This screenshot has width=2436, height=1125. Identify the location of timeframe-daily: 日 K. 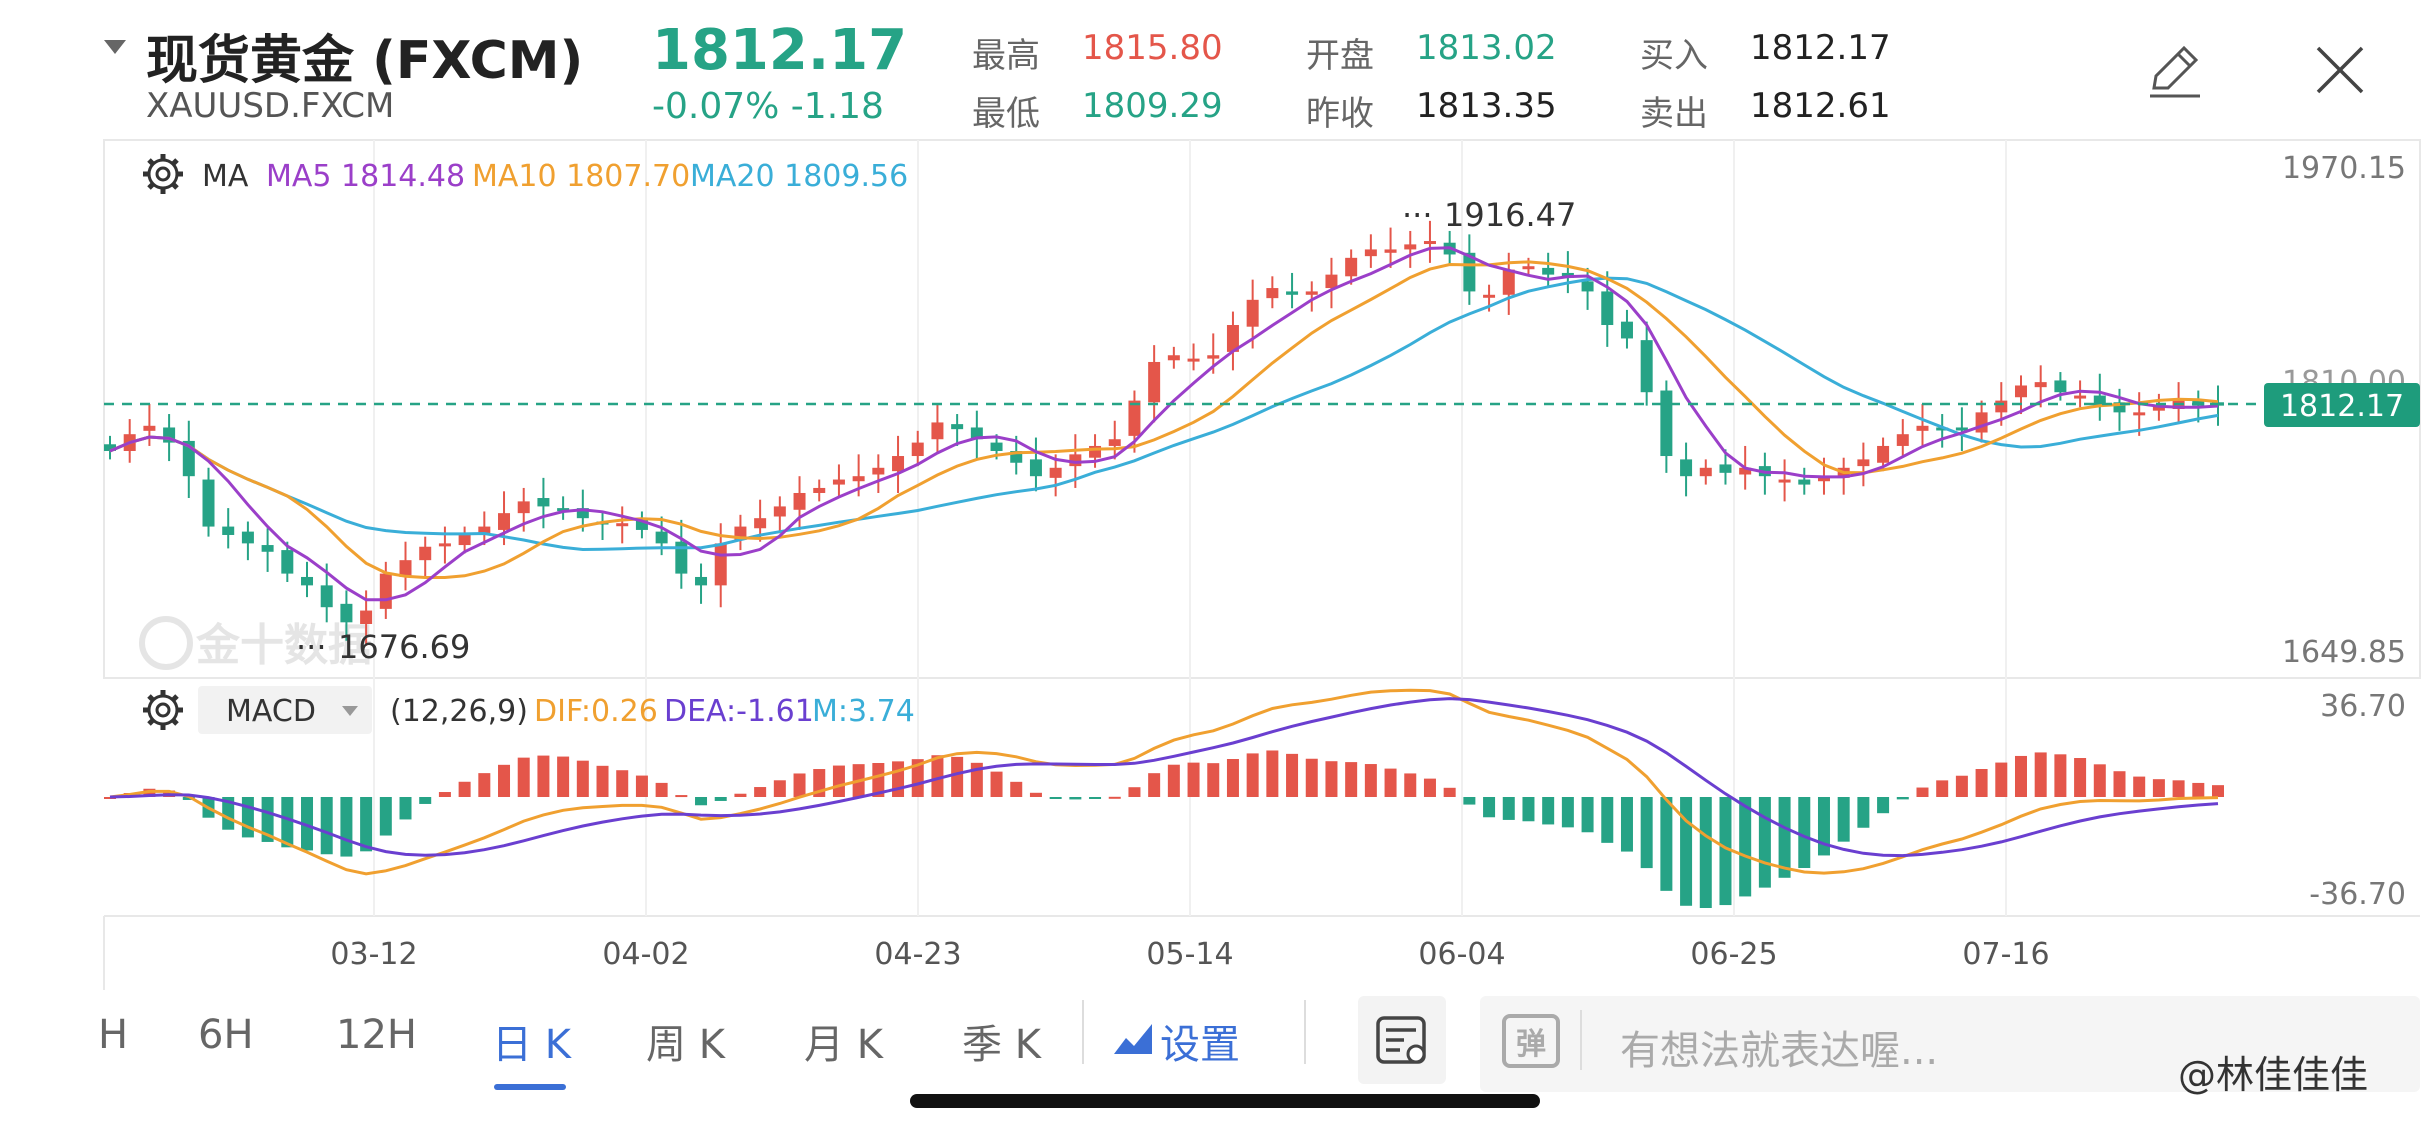
(531, 1045).